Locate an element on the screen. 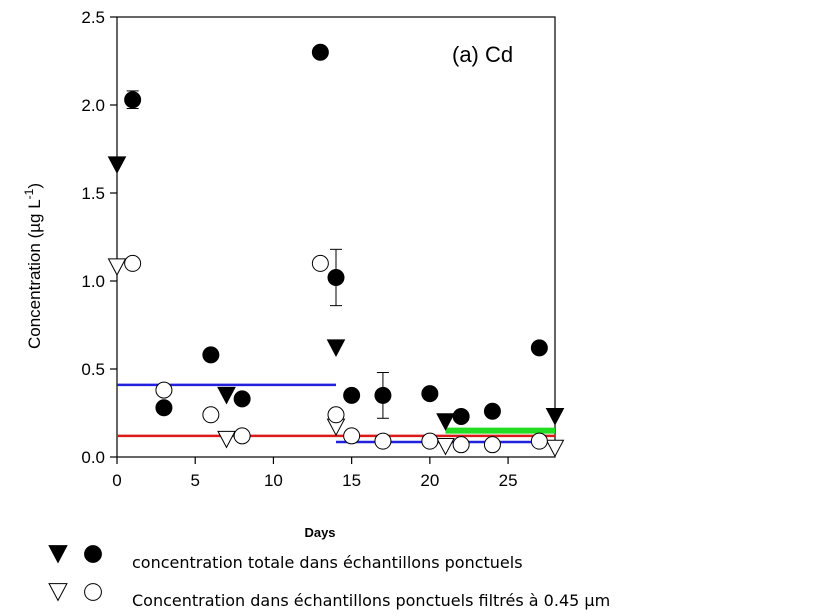  x-tick-label: 20 is located at coordinates (429, 480).